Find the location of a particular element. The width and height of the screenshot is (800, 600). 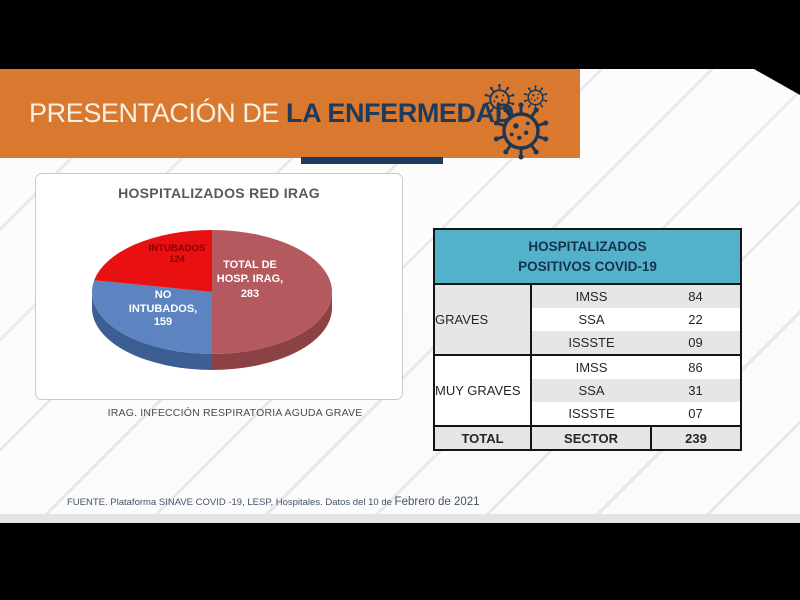

value-cell: 86 is located at coordinates (696, 366).